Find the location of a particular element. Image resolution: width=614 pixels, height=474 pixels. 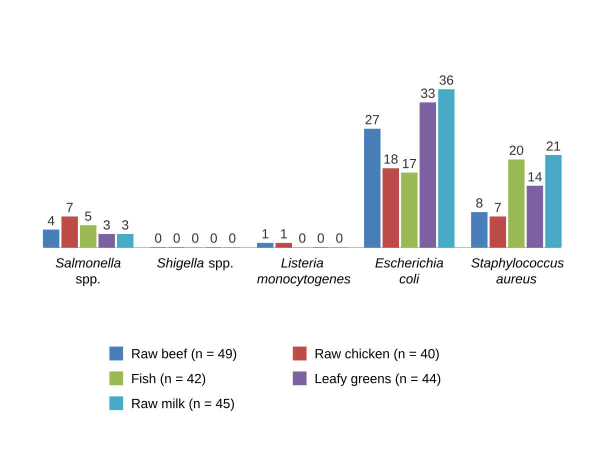

legend-label: Fish (n = 42) is located at coordinates (169, 379).